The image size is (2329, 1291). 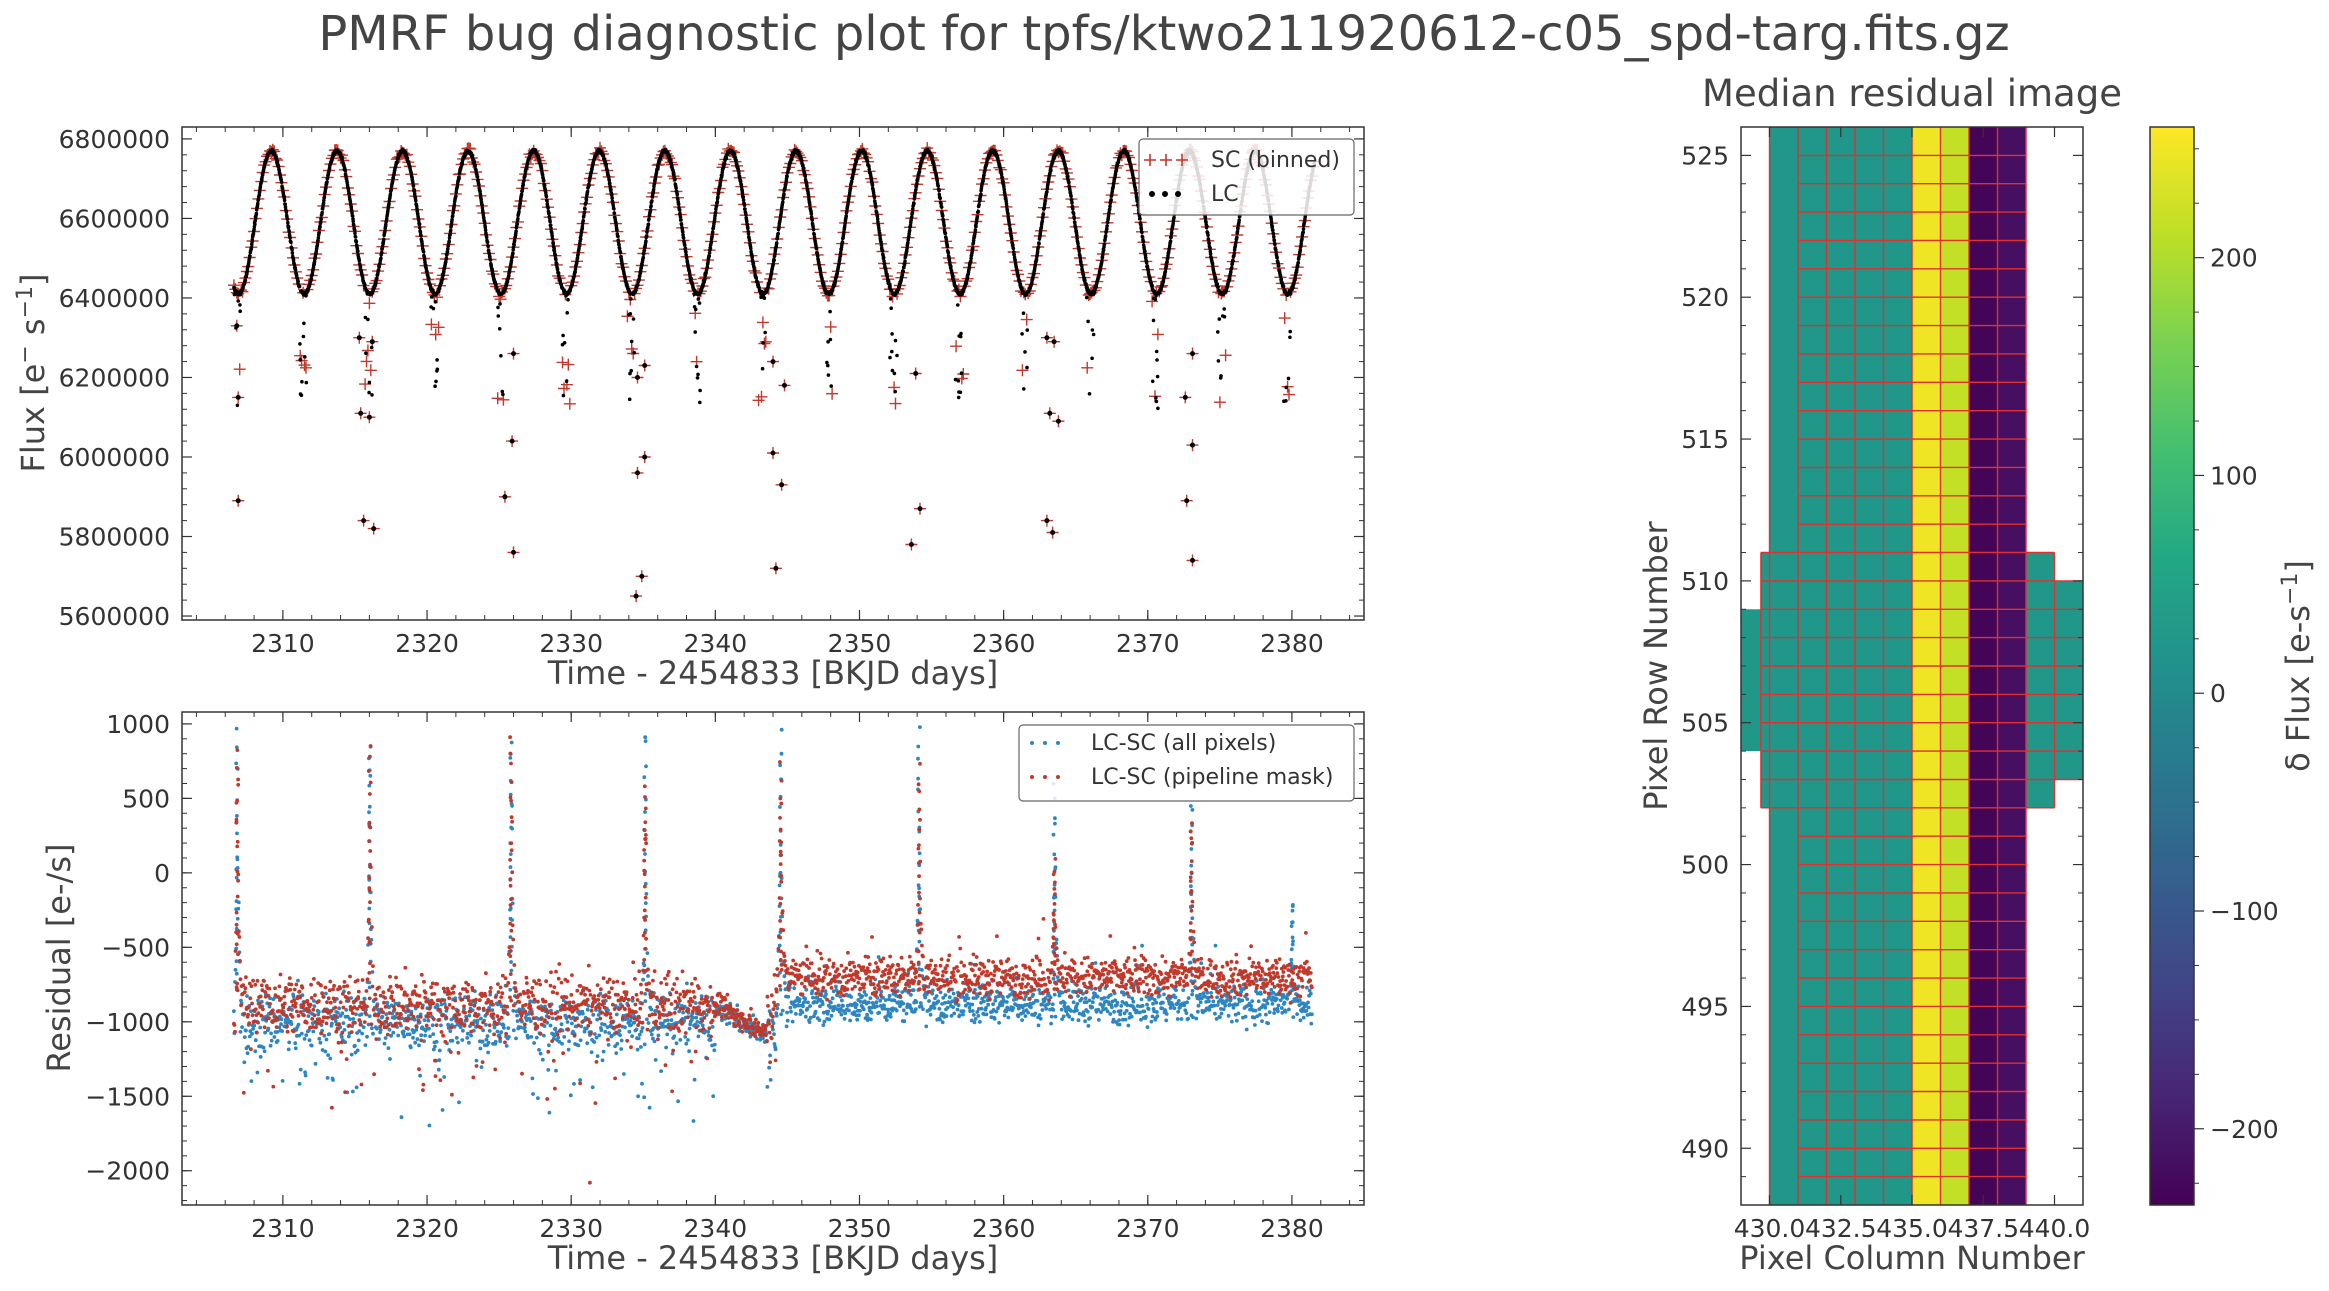 I want to click on legend-label-pipeline-mask: LC-SC (pipeline mask), so click(x=1212, y=777).